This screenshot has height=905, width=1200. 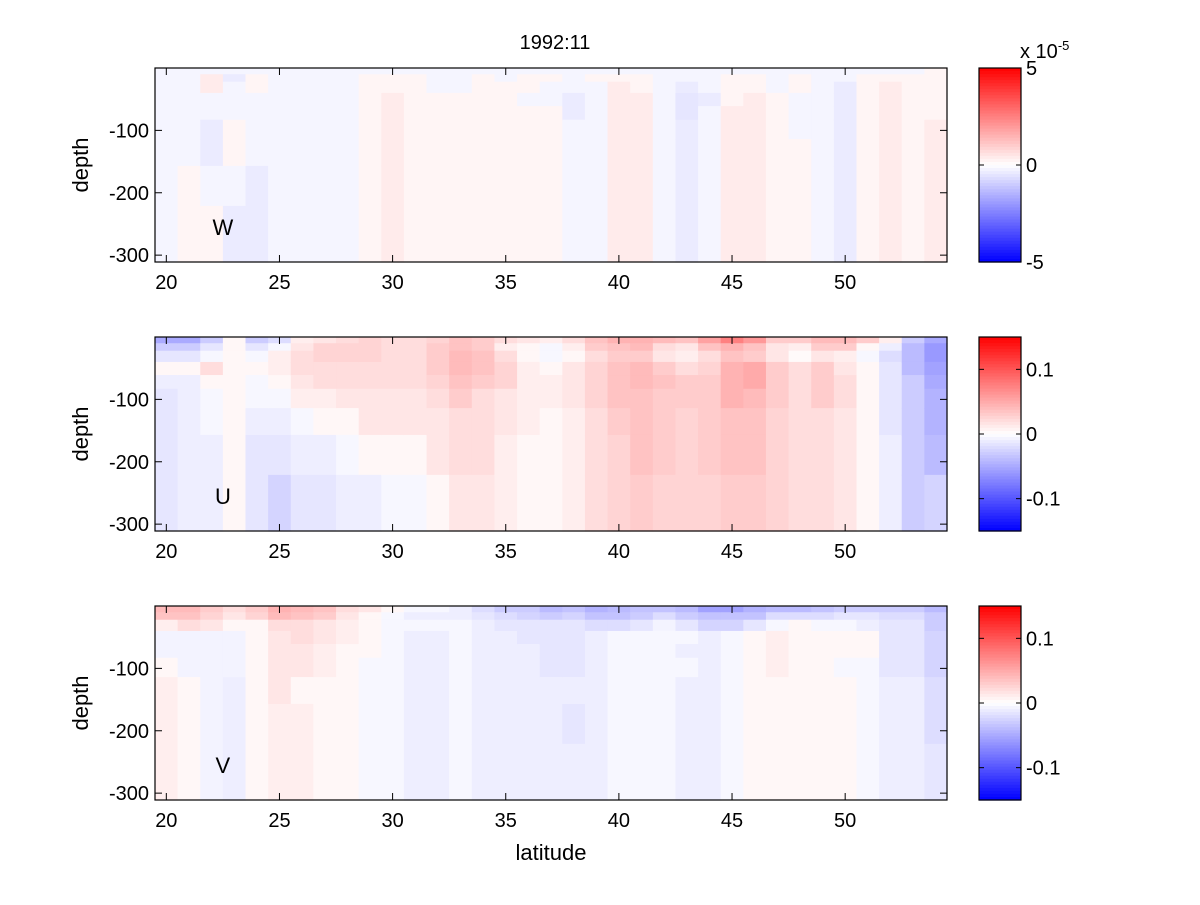 I want to click on y-tick-label: -200, so click(x=129, y=194).